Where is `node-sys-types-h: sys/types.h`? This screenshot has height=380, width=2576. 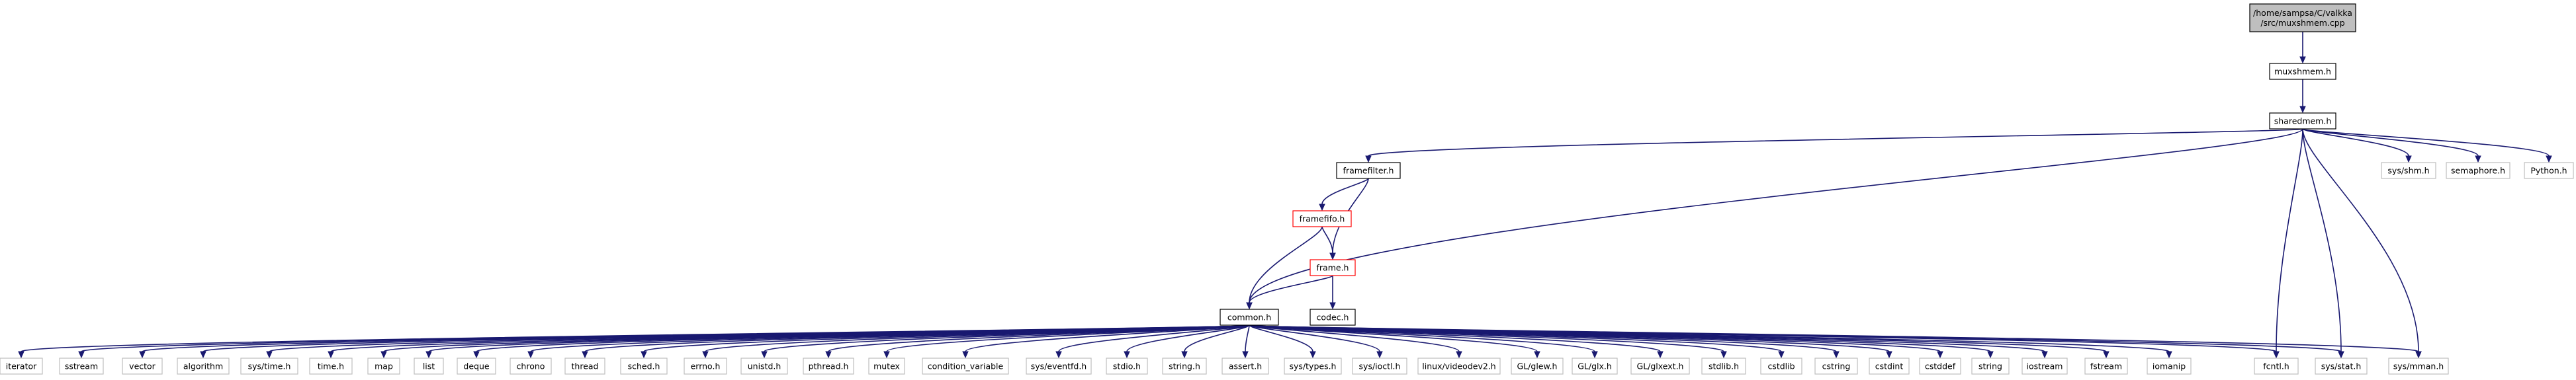
node-sys-types-h: sys/types.h is located at coordinates (1313, 366).